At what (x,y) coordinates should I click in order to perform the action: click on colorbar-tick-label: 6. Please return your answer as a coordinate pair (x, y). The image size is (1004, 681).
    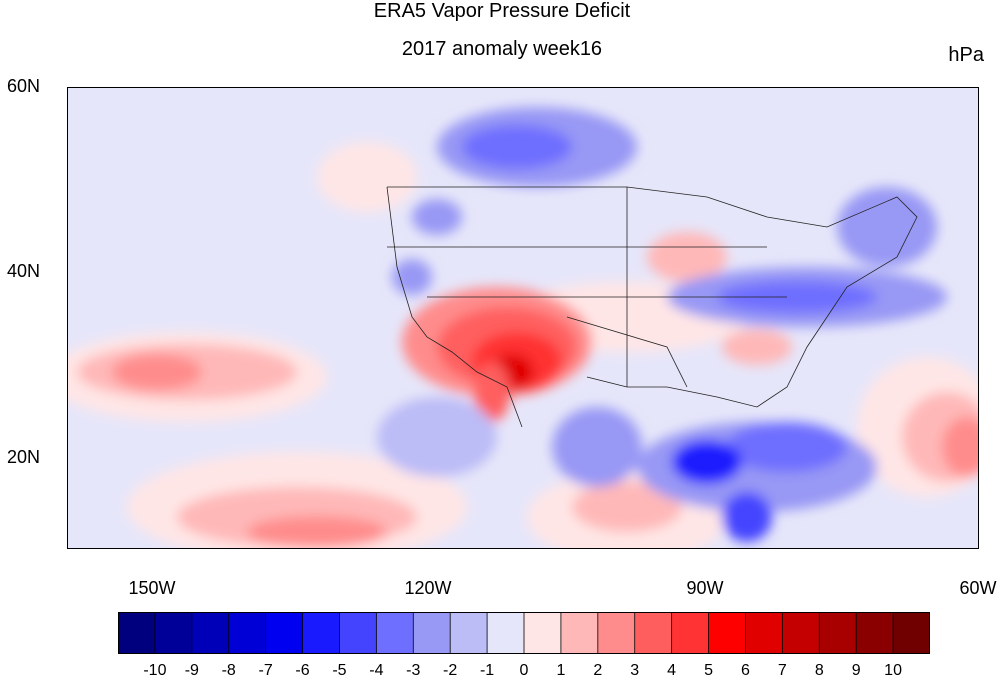
    Looking at the image, I should click on (745, 670).